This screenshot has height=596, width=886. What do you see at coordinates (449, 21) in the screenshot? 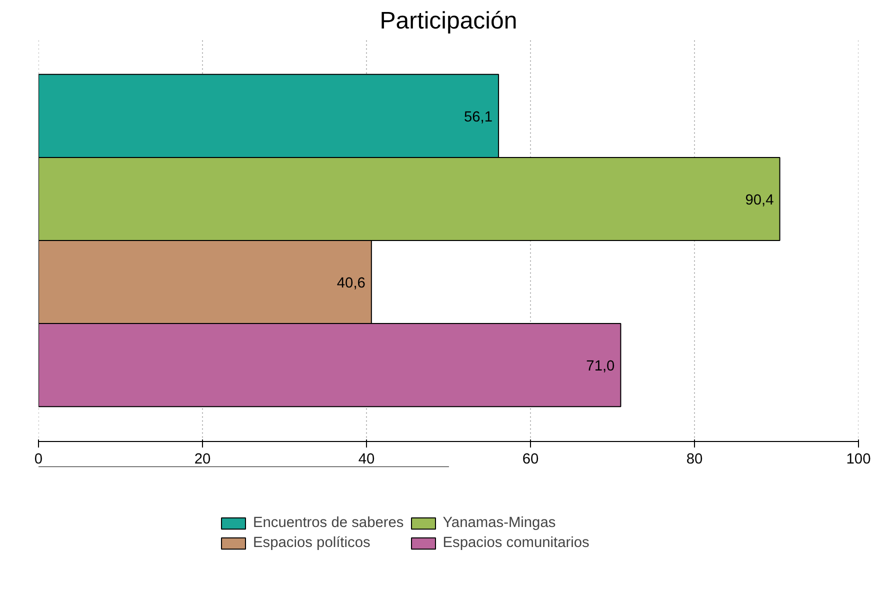
I see `chart-title: Participación` at bounding box center [449, 21].